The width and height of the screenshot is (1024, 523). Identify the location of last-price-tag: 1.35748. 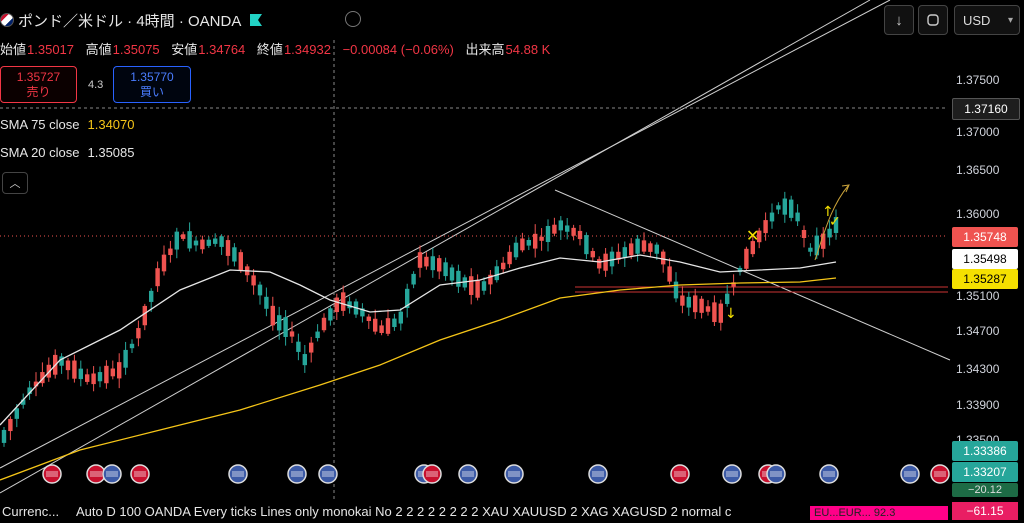
(985, 237).